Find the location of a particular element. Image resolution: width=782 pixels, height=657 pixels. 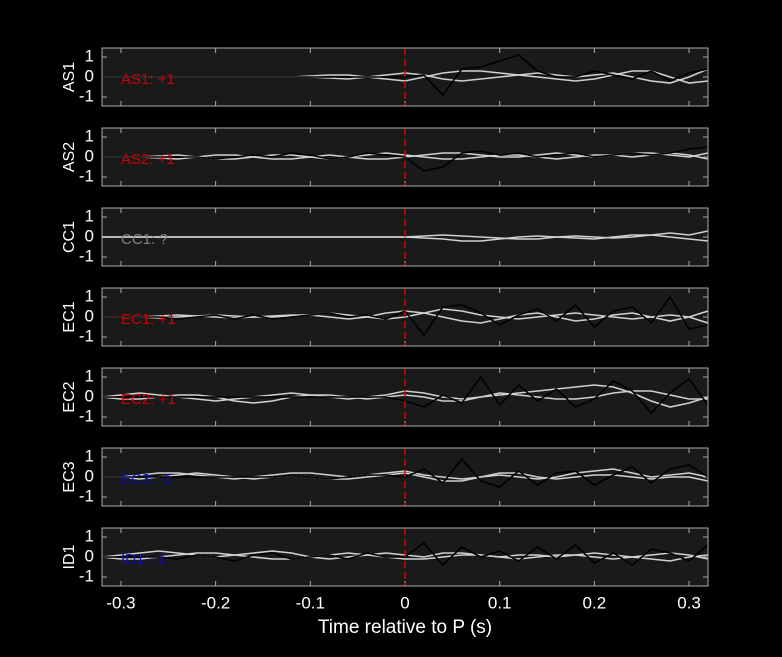

annotation: AS1: +1 is located at coordinates (148, 79).